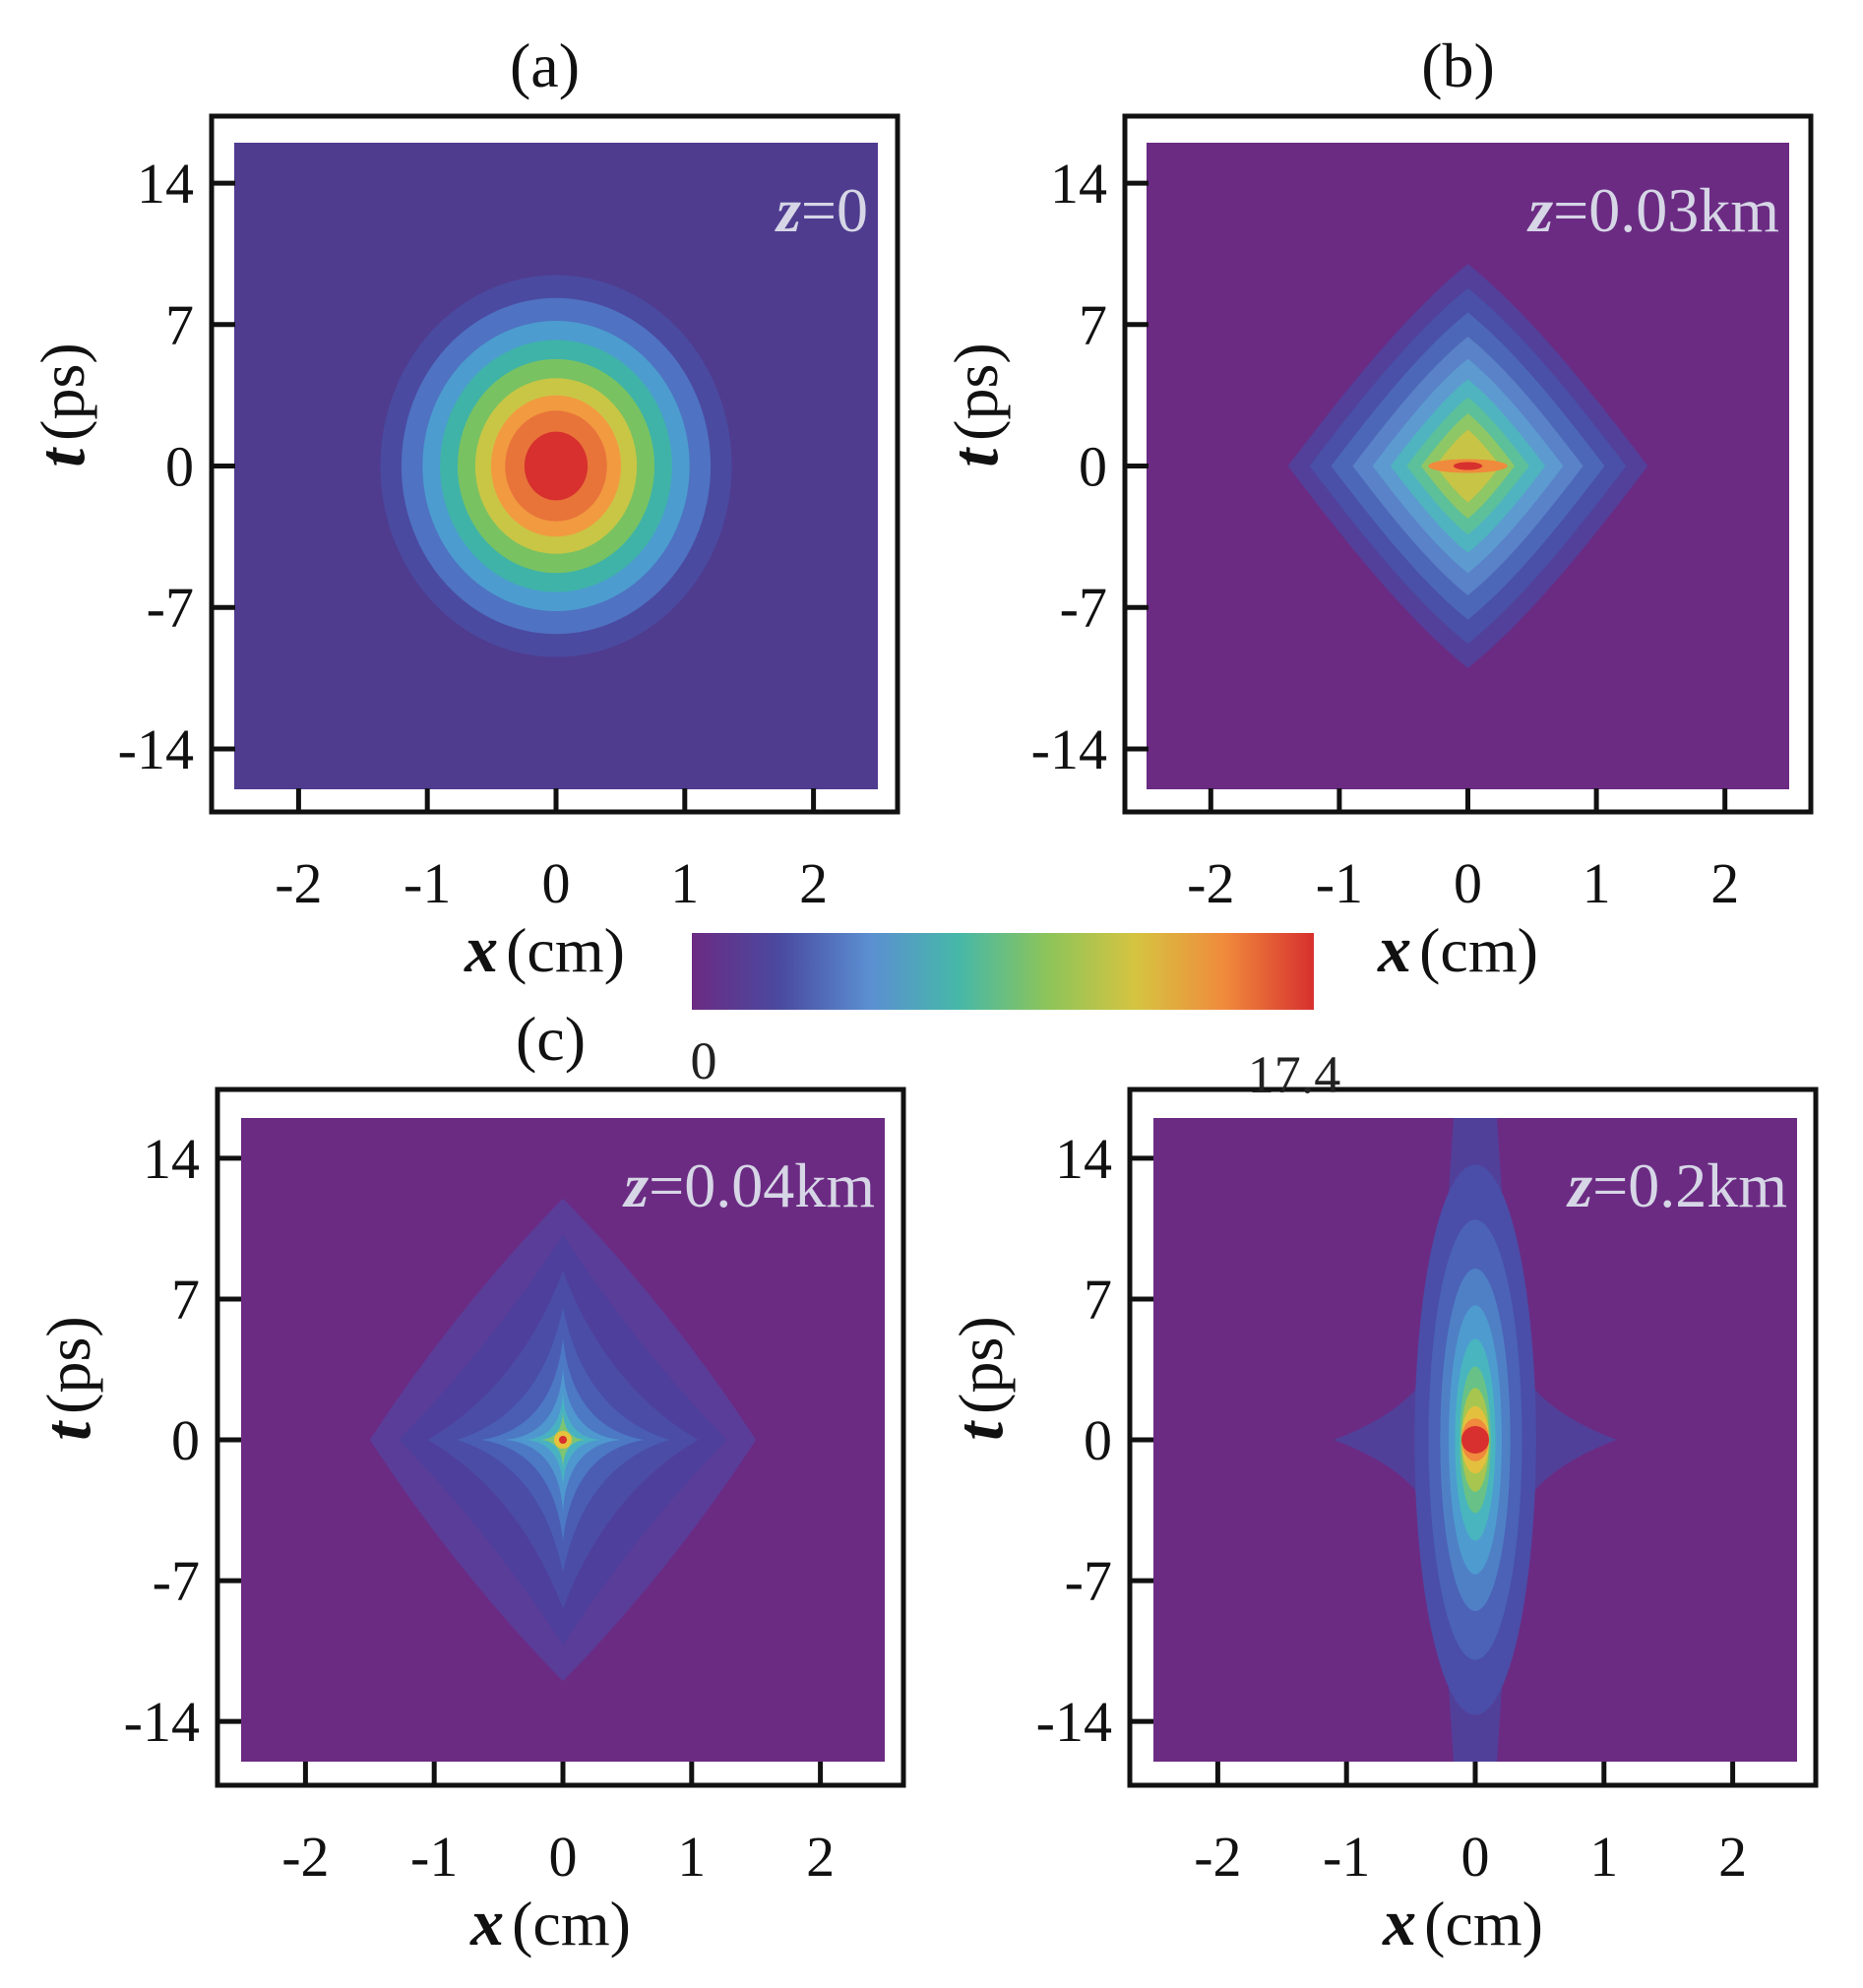 The width and height of the screenshot is (1863, 1988). Describe the element at coordinates (1690, 1185) in the screenshot. I see `z-annotation-value: =0.2km` at that location.